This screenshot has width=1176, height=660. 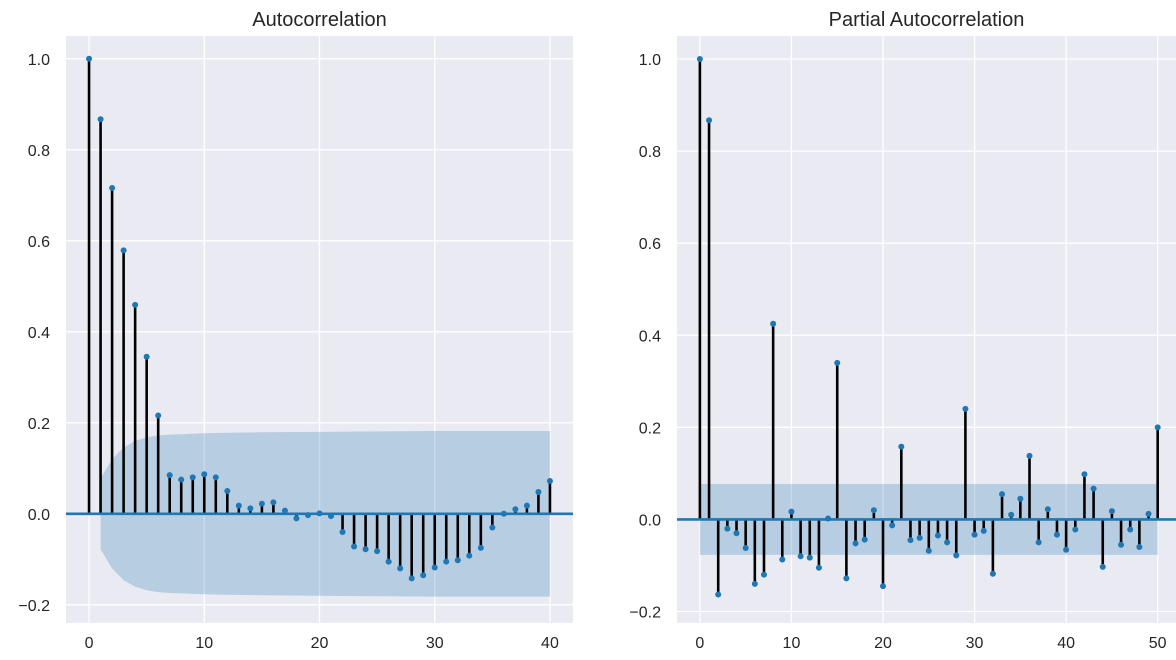 I want to click on pacf-x-tick-label: 40, so click(x=1066, y=643).